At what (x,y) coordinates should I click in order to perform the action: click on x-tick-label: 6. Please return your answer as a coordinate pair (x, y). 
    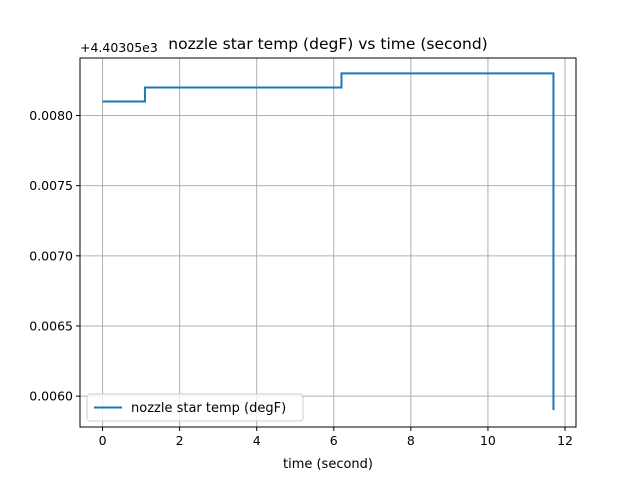
    Looking at the image, I should click on (334, 440).